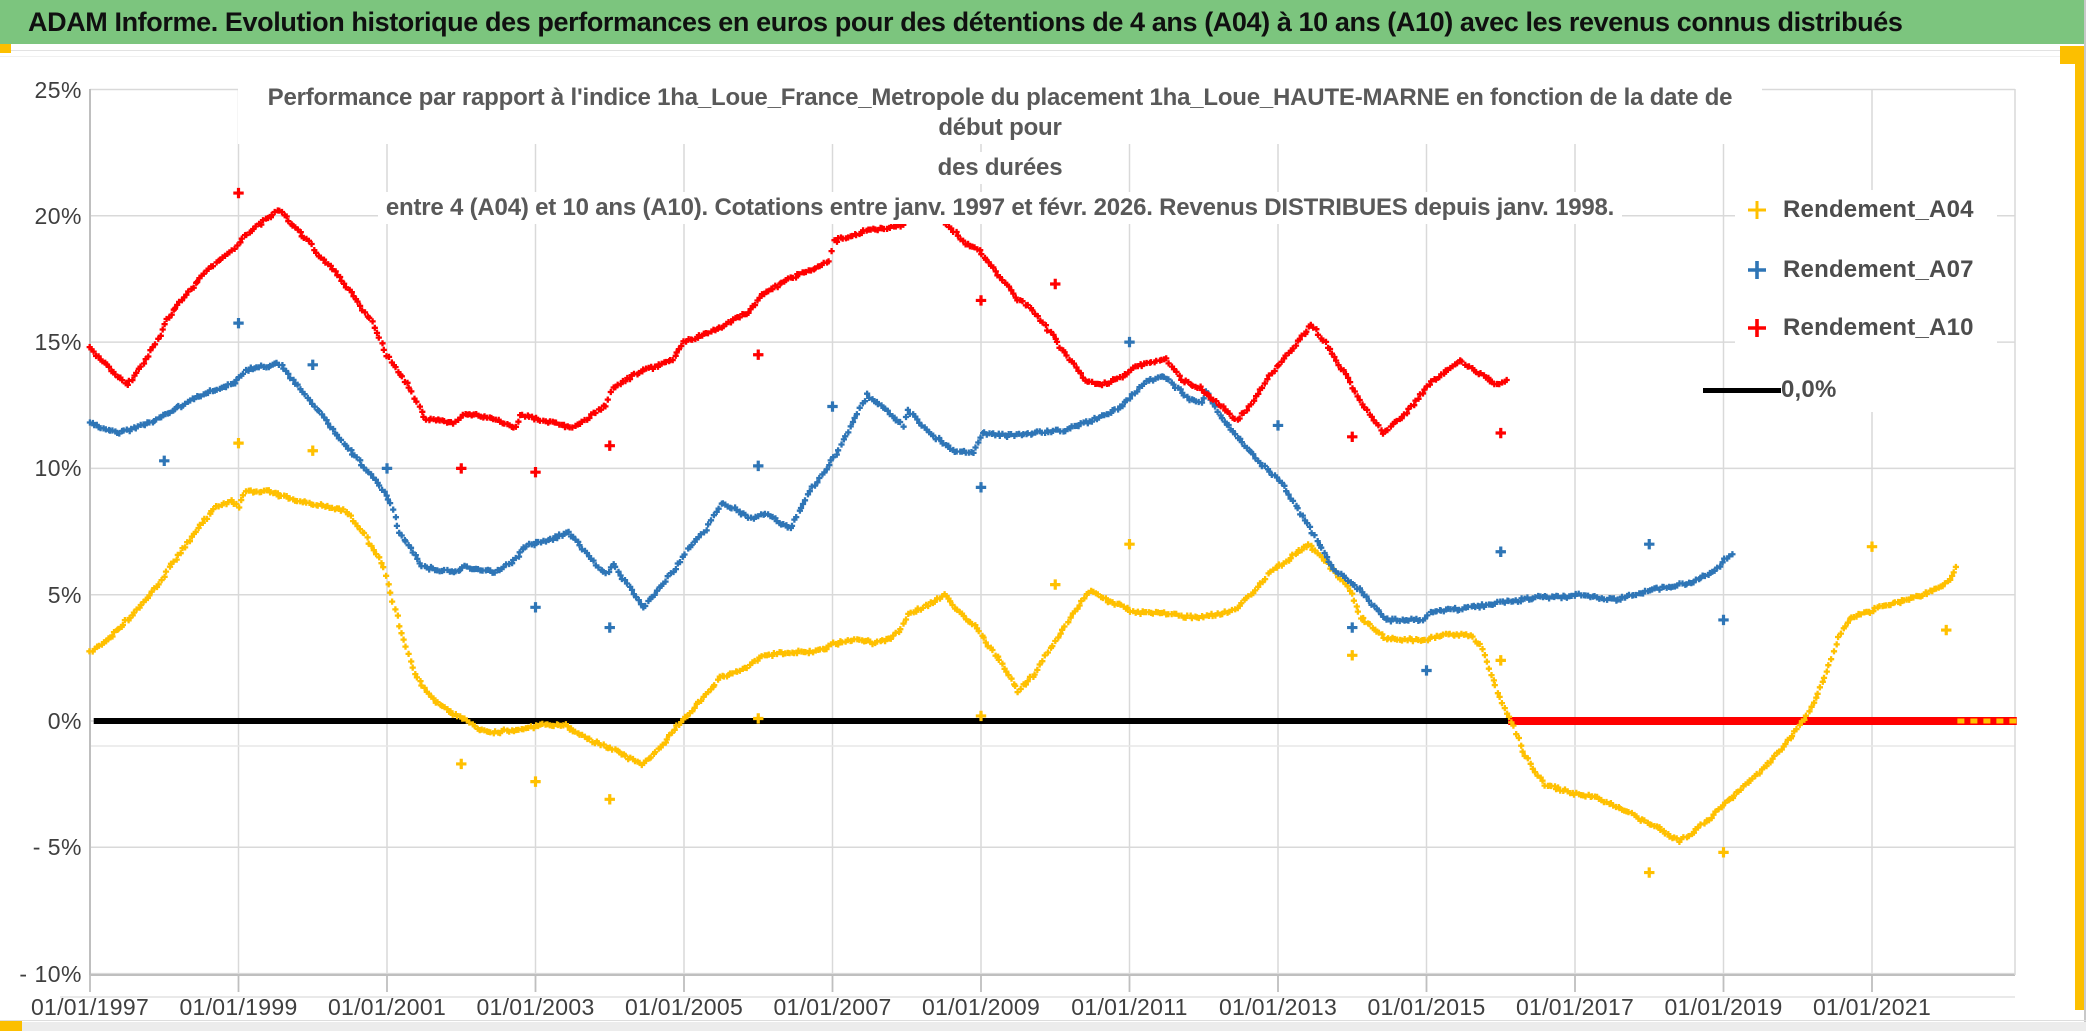 The image size is (2086, 1031). Describe the element at coordinates (1872, 1007) in the screenshot. I see `x-axis-label: 01/01/2021` at that location.